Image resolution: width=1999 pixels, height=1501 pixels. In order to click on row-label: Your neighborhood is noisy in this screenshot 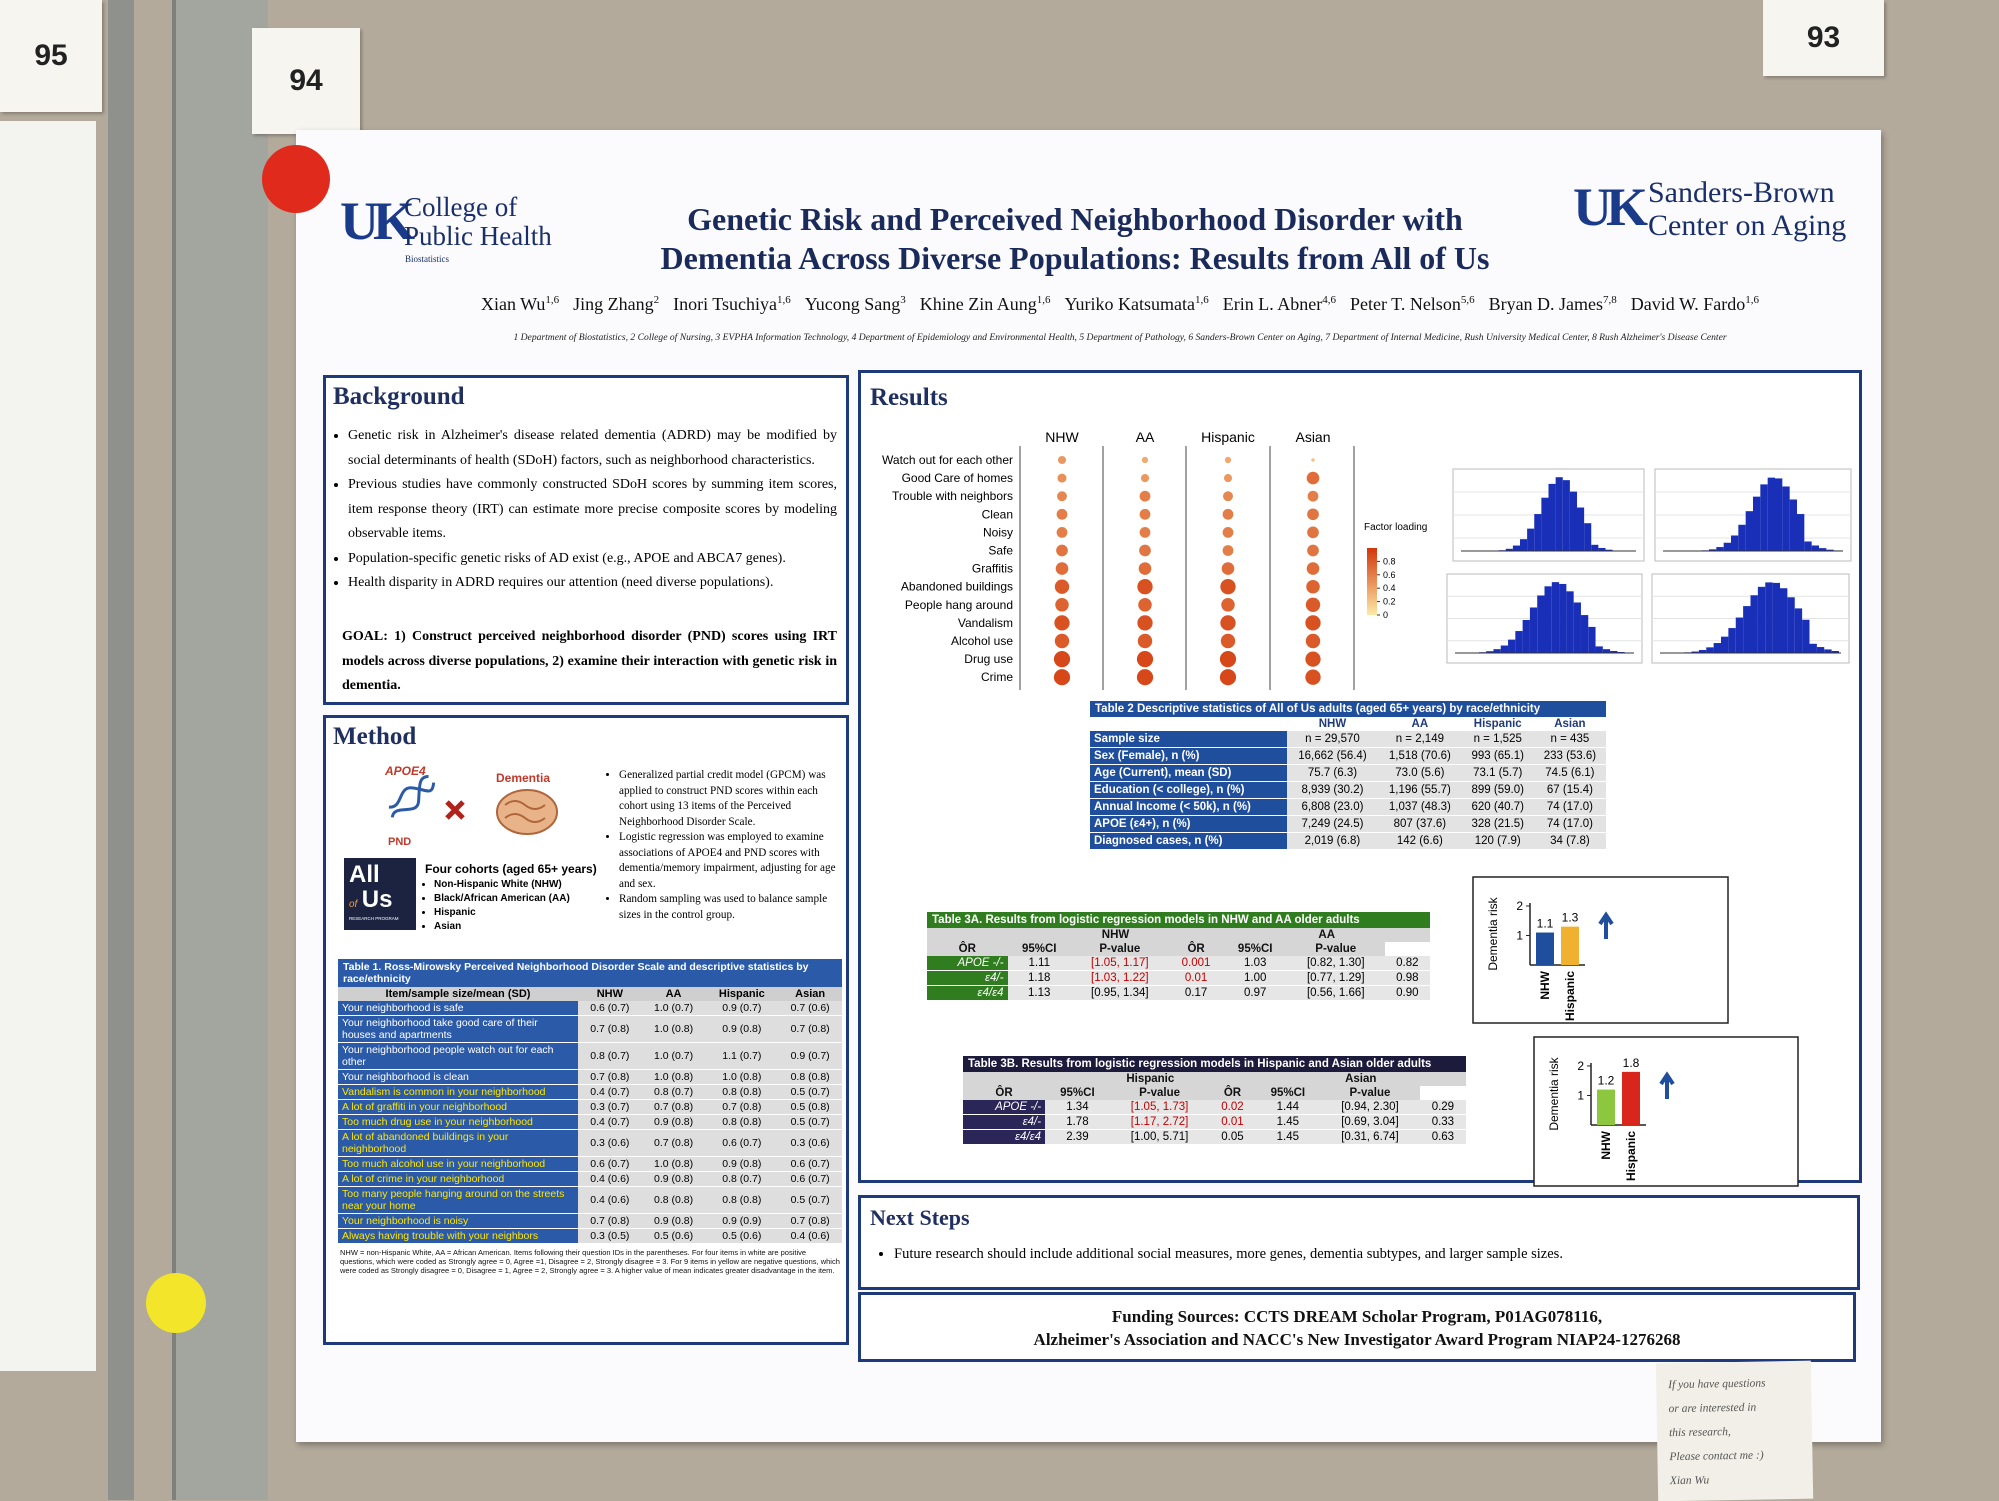, I will do `click(458, 1221)`.